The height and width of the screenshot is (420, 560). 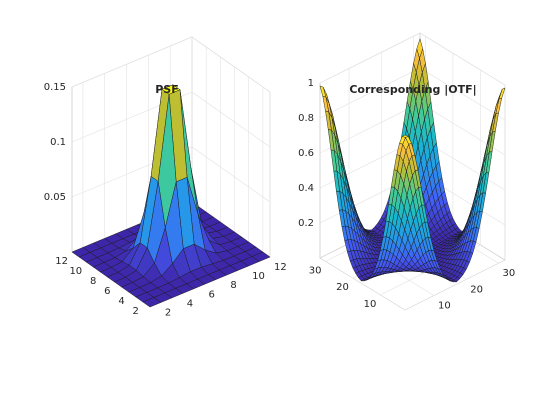 What do you see at coordinates (233, 285) in the screenshot?
I see `psf-x-tick-label: 8` at bounding box center [233, 285].